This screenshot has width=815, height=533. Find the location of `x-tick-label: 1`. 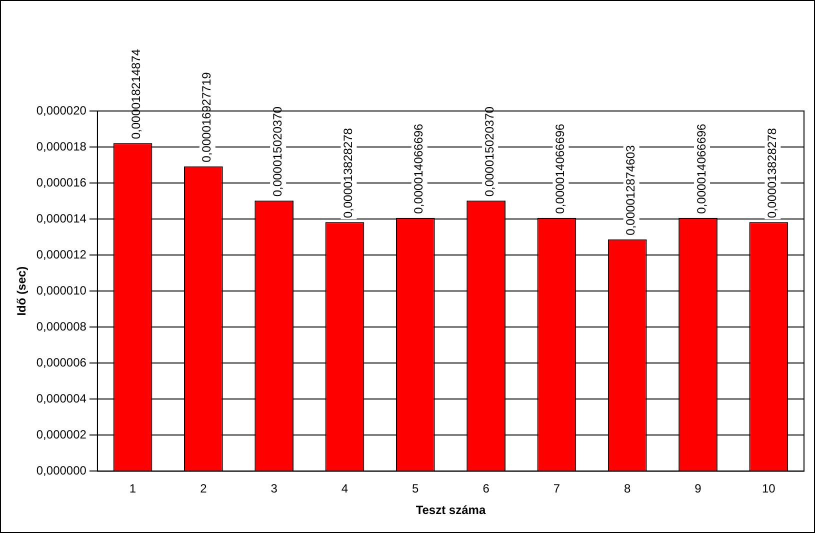

x-tick-label: 1 is located at coordinates (132, 489).